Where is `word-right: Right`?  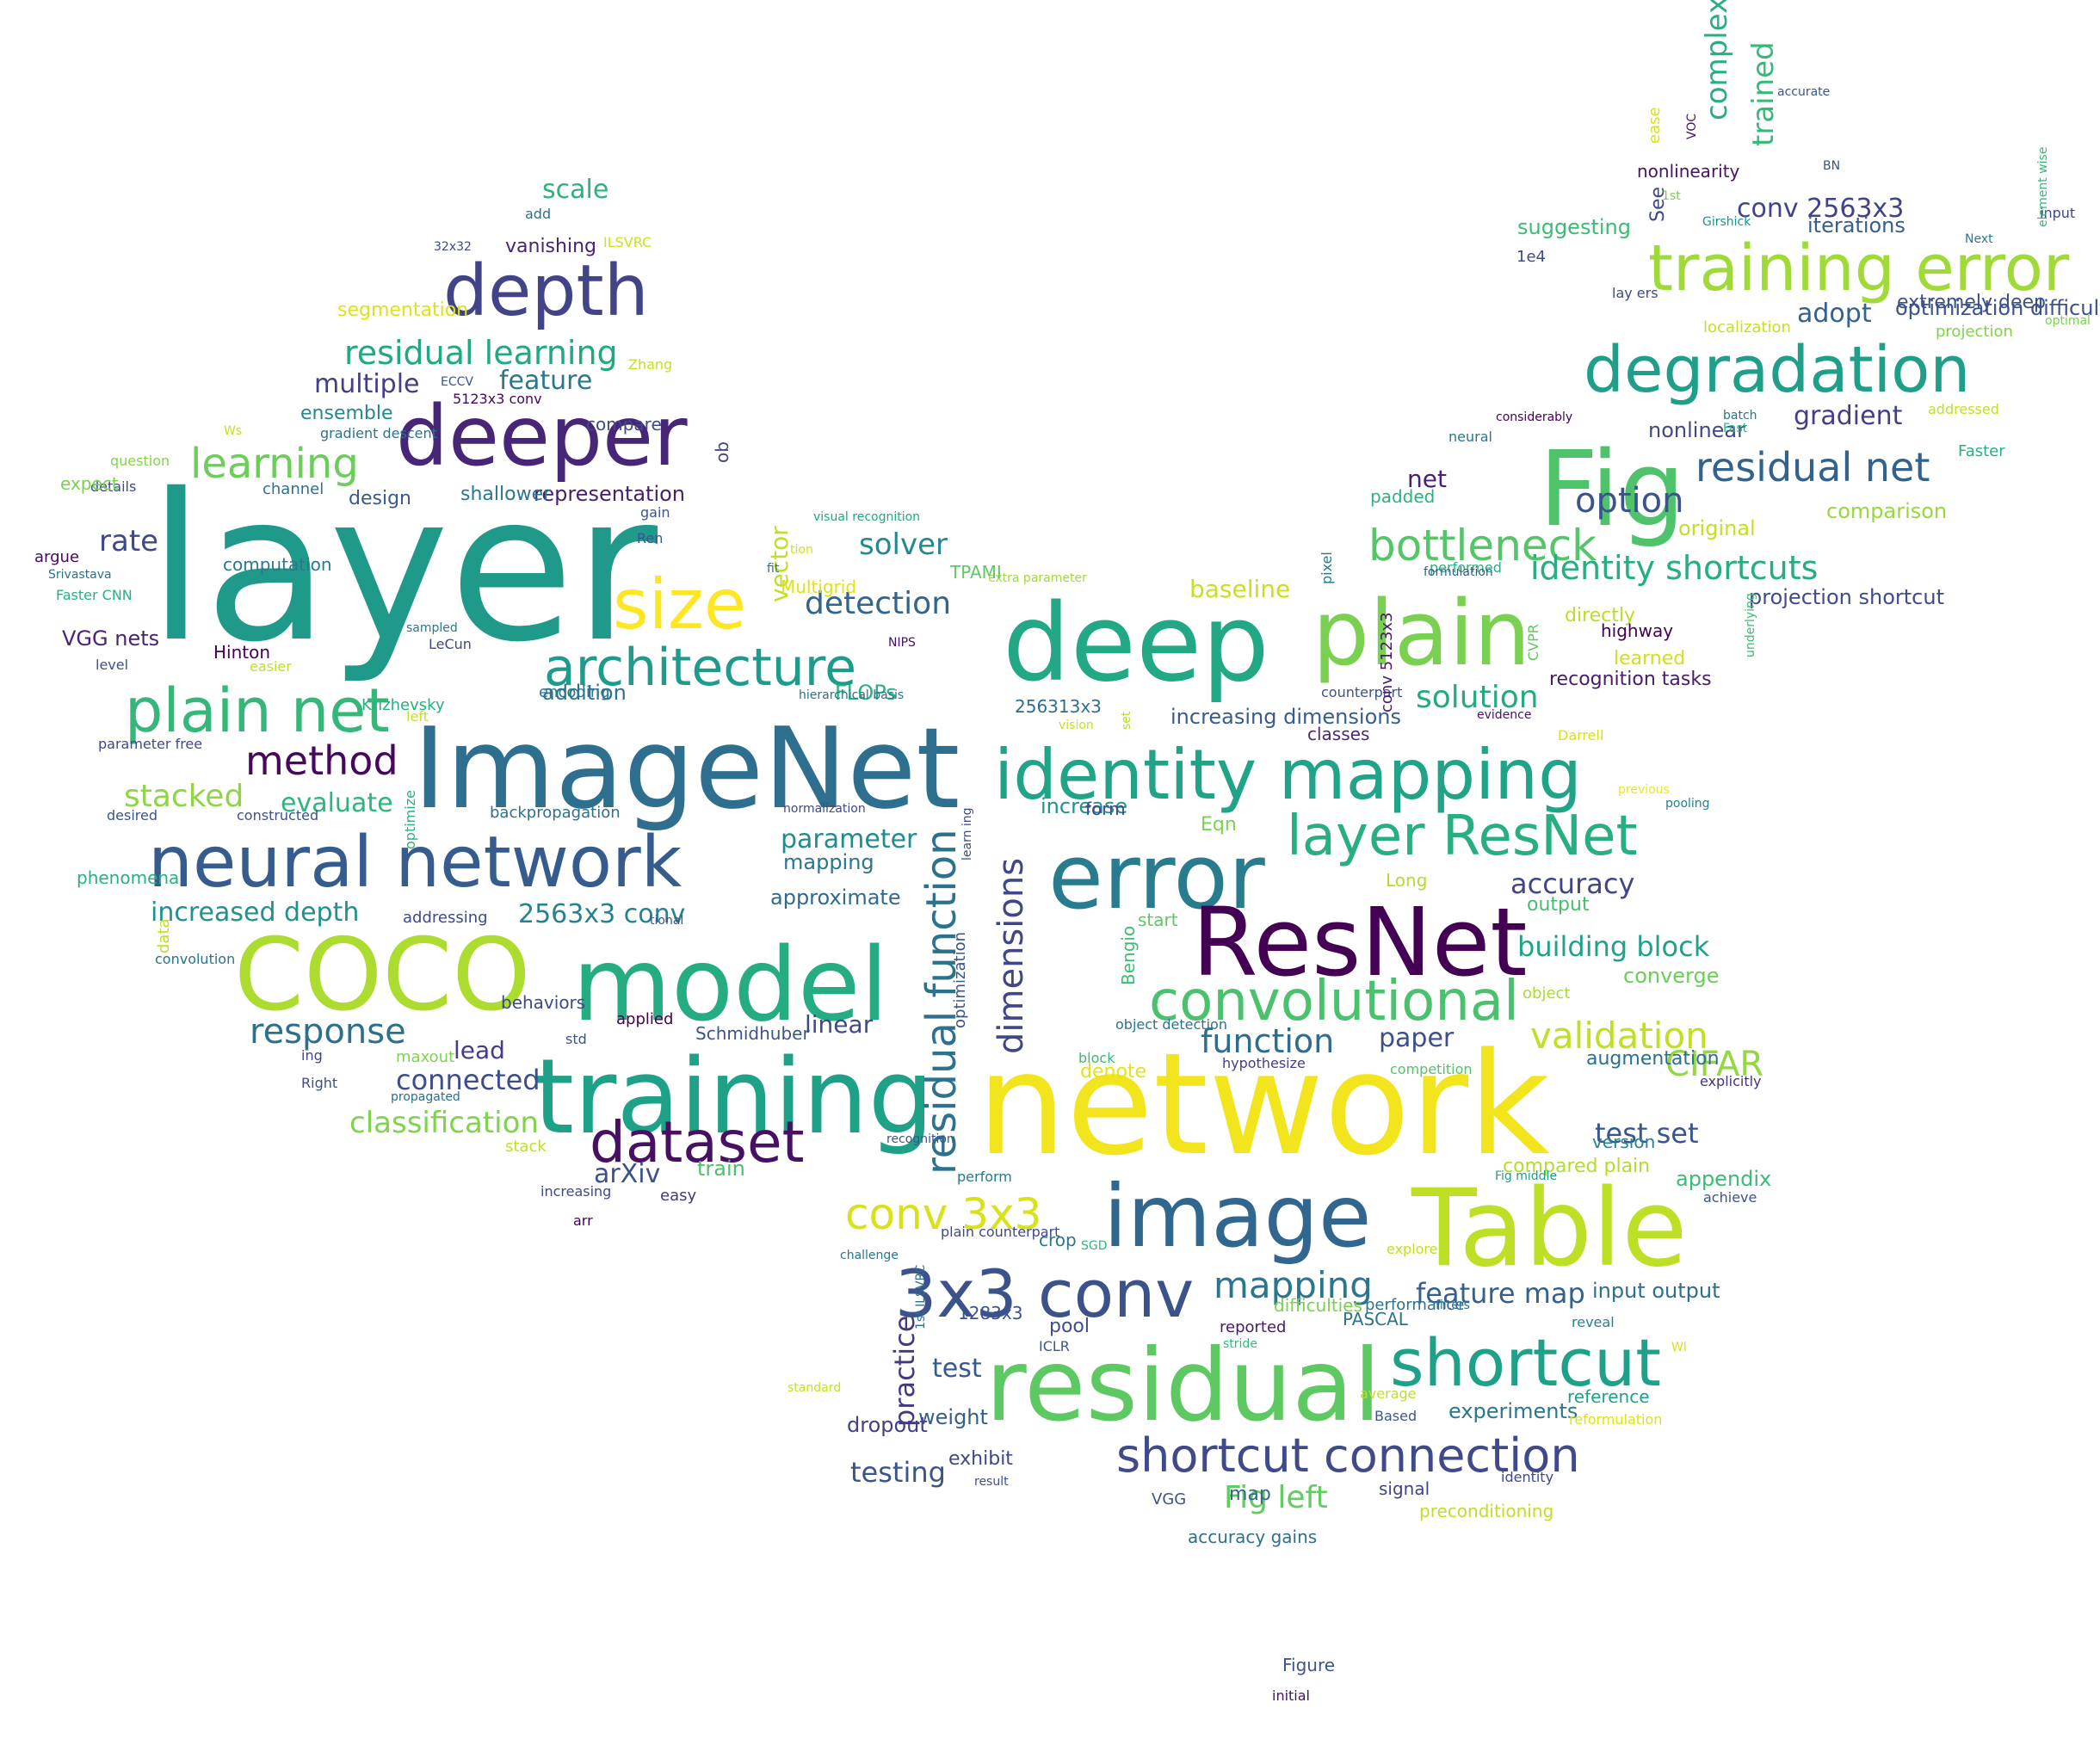 word-right: Right is located at coordinates (319, 1083).